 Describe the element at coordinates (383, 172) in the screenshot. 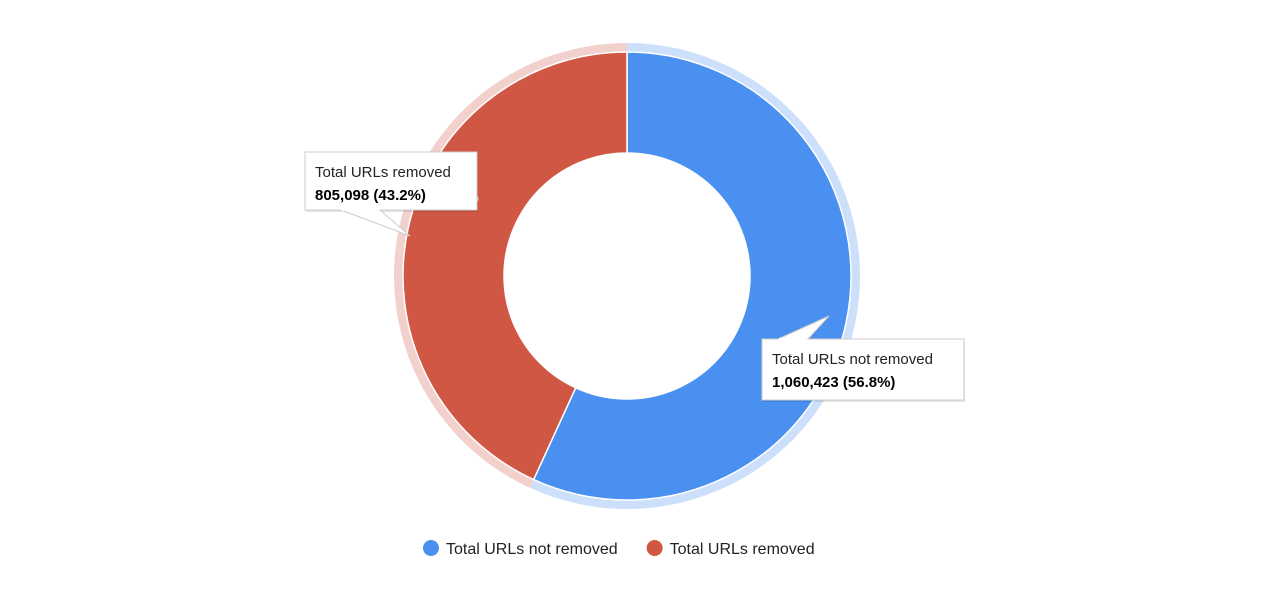

I see `tooltip-series-name: Total URLs removed` at that location.